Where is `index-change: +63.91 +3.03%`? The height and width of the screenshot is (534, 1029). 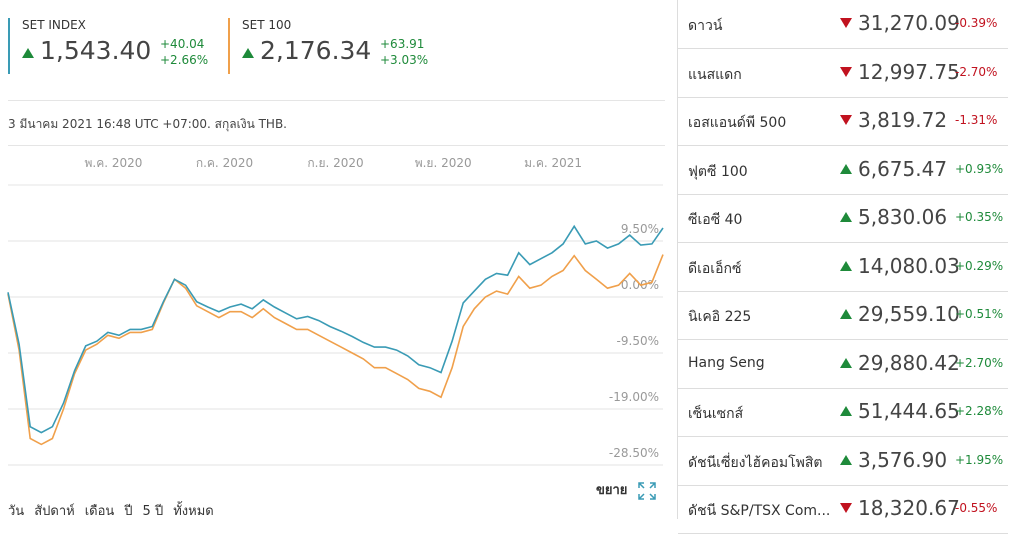
index-change: +63.91 +3.03% is located at coordinates (404, 52).